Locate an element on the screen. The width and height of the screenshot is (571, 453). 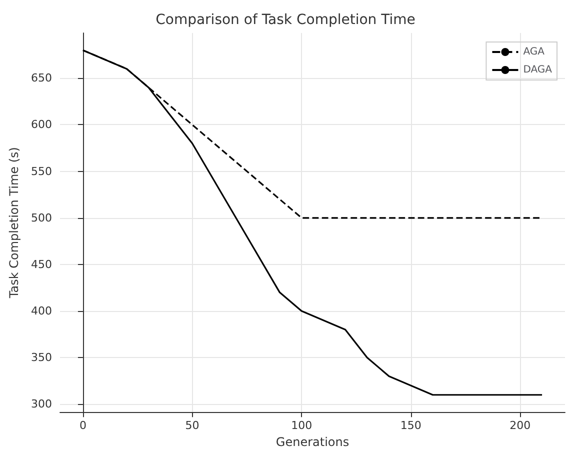
legend-label: AGA is located at coordinates (534, 52).